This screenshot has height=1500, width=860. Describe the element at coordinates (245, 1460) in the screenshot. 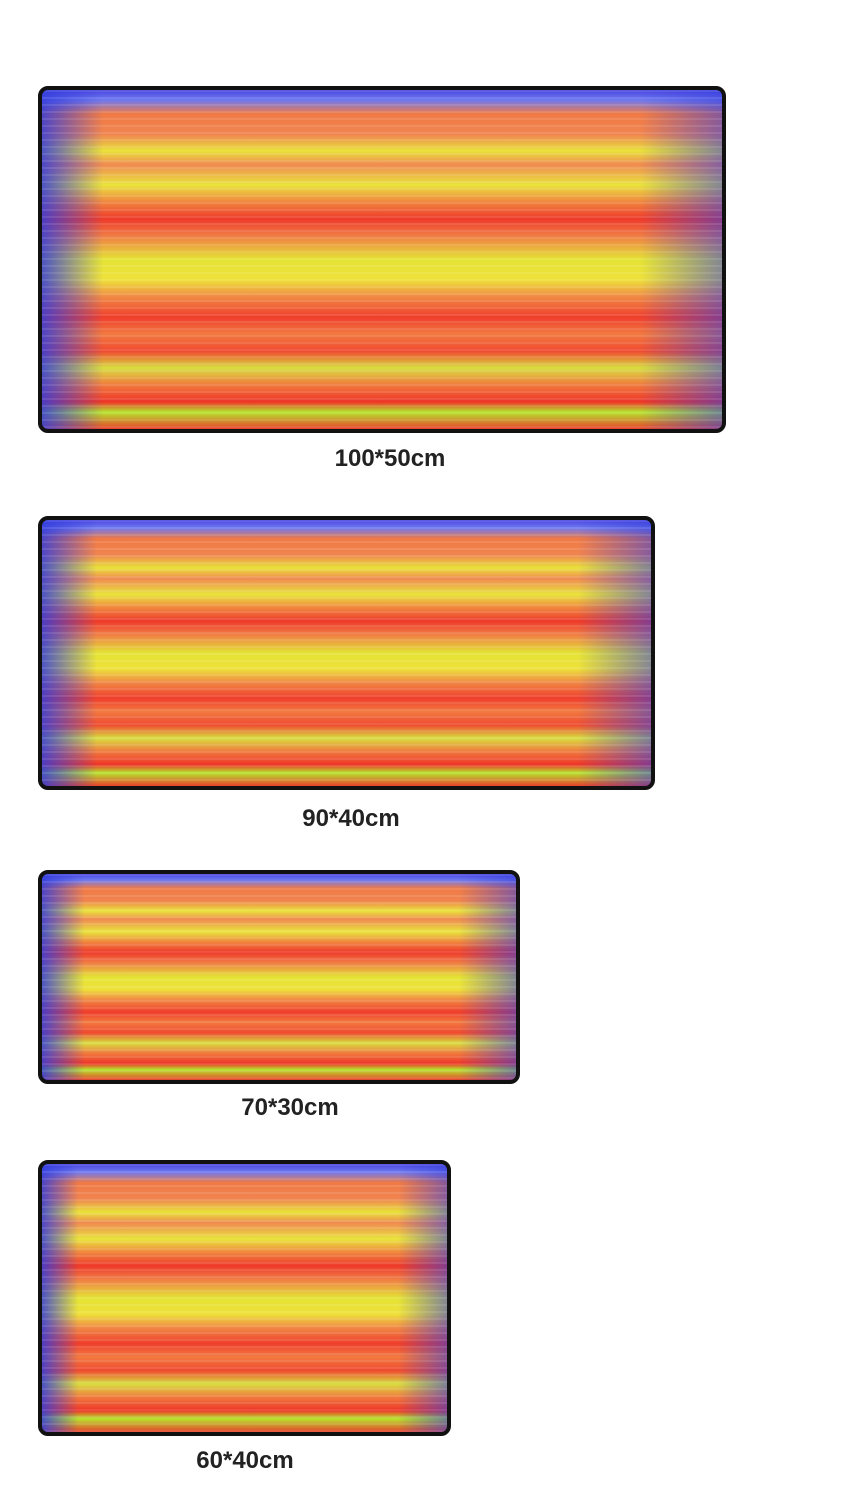

I see `size-label: 60*40cm` at that location.